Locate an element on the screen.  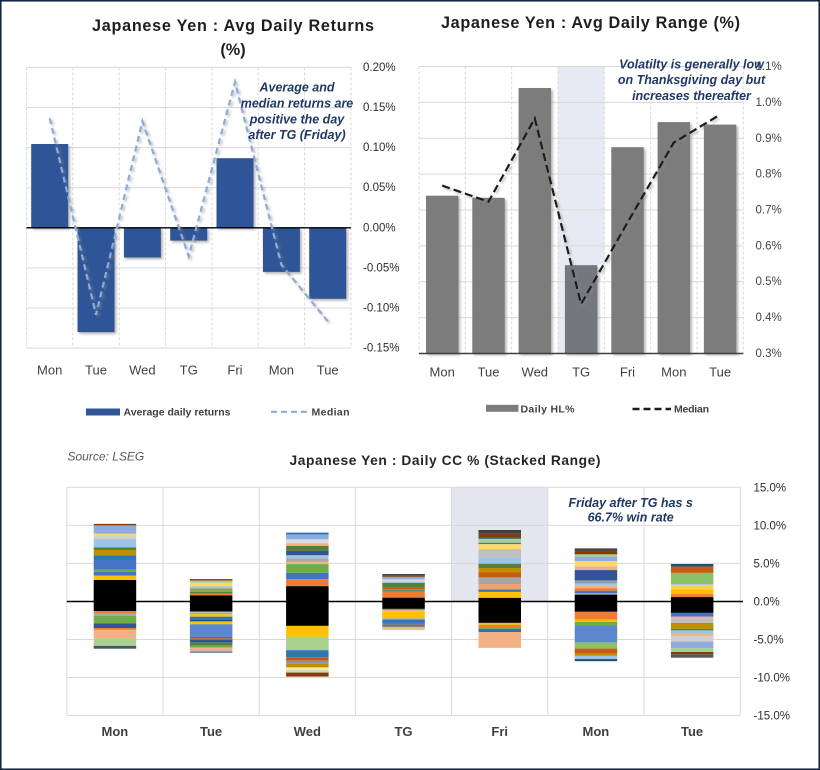
svg-text: 5.0% is located at coordinates (767, 564).